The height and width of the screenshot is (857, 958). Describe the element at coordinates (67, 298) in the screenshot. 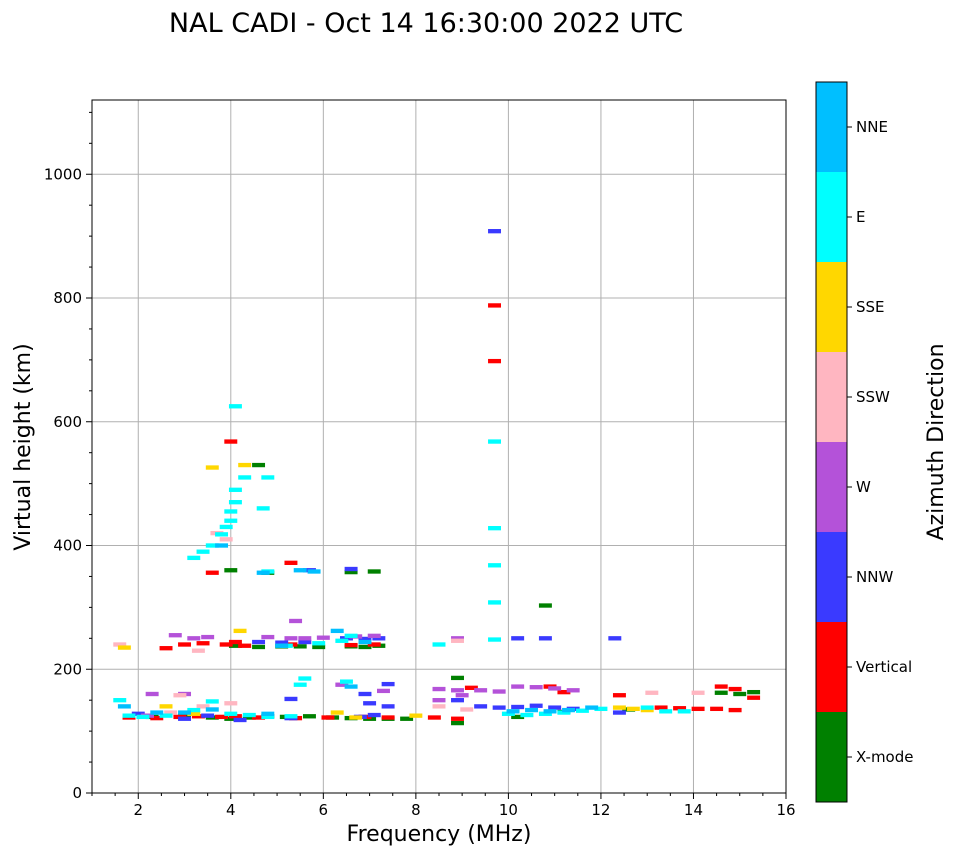

I see `y-tick-label: 800` at that location.